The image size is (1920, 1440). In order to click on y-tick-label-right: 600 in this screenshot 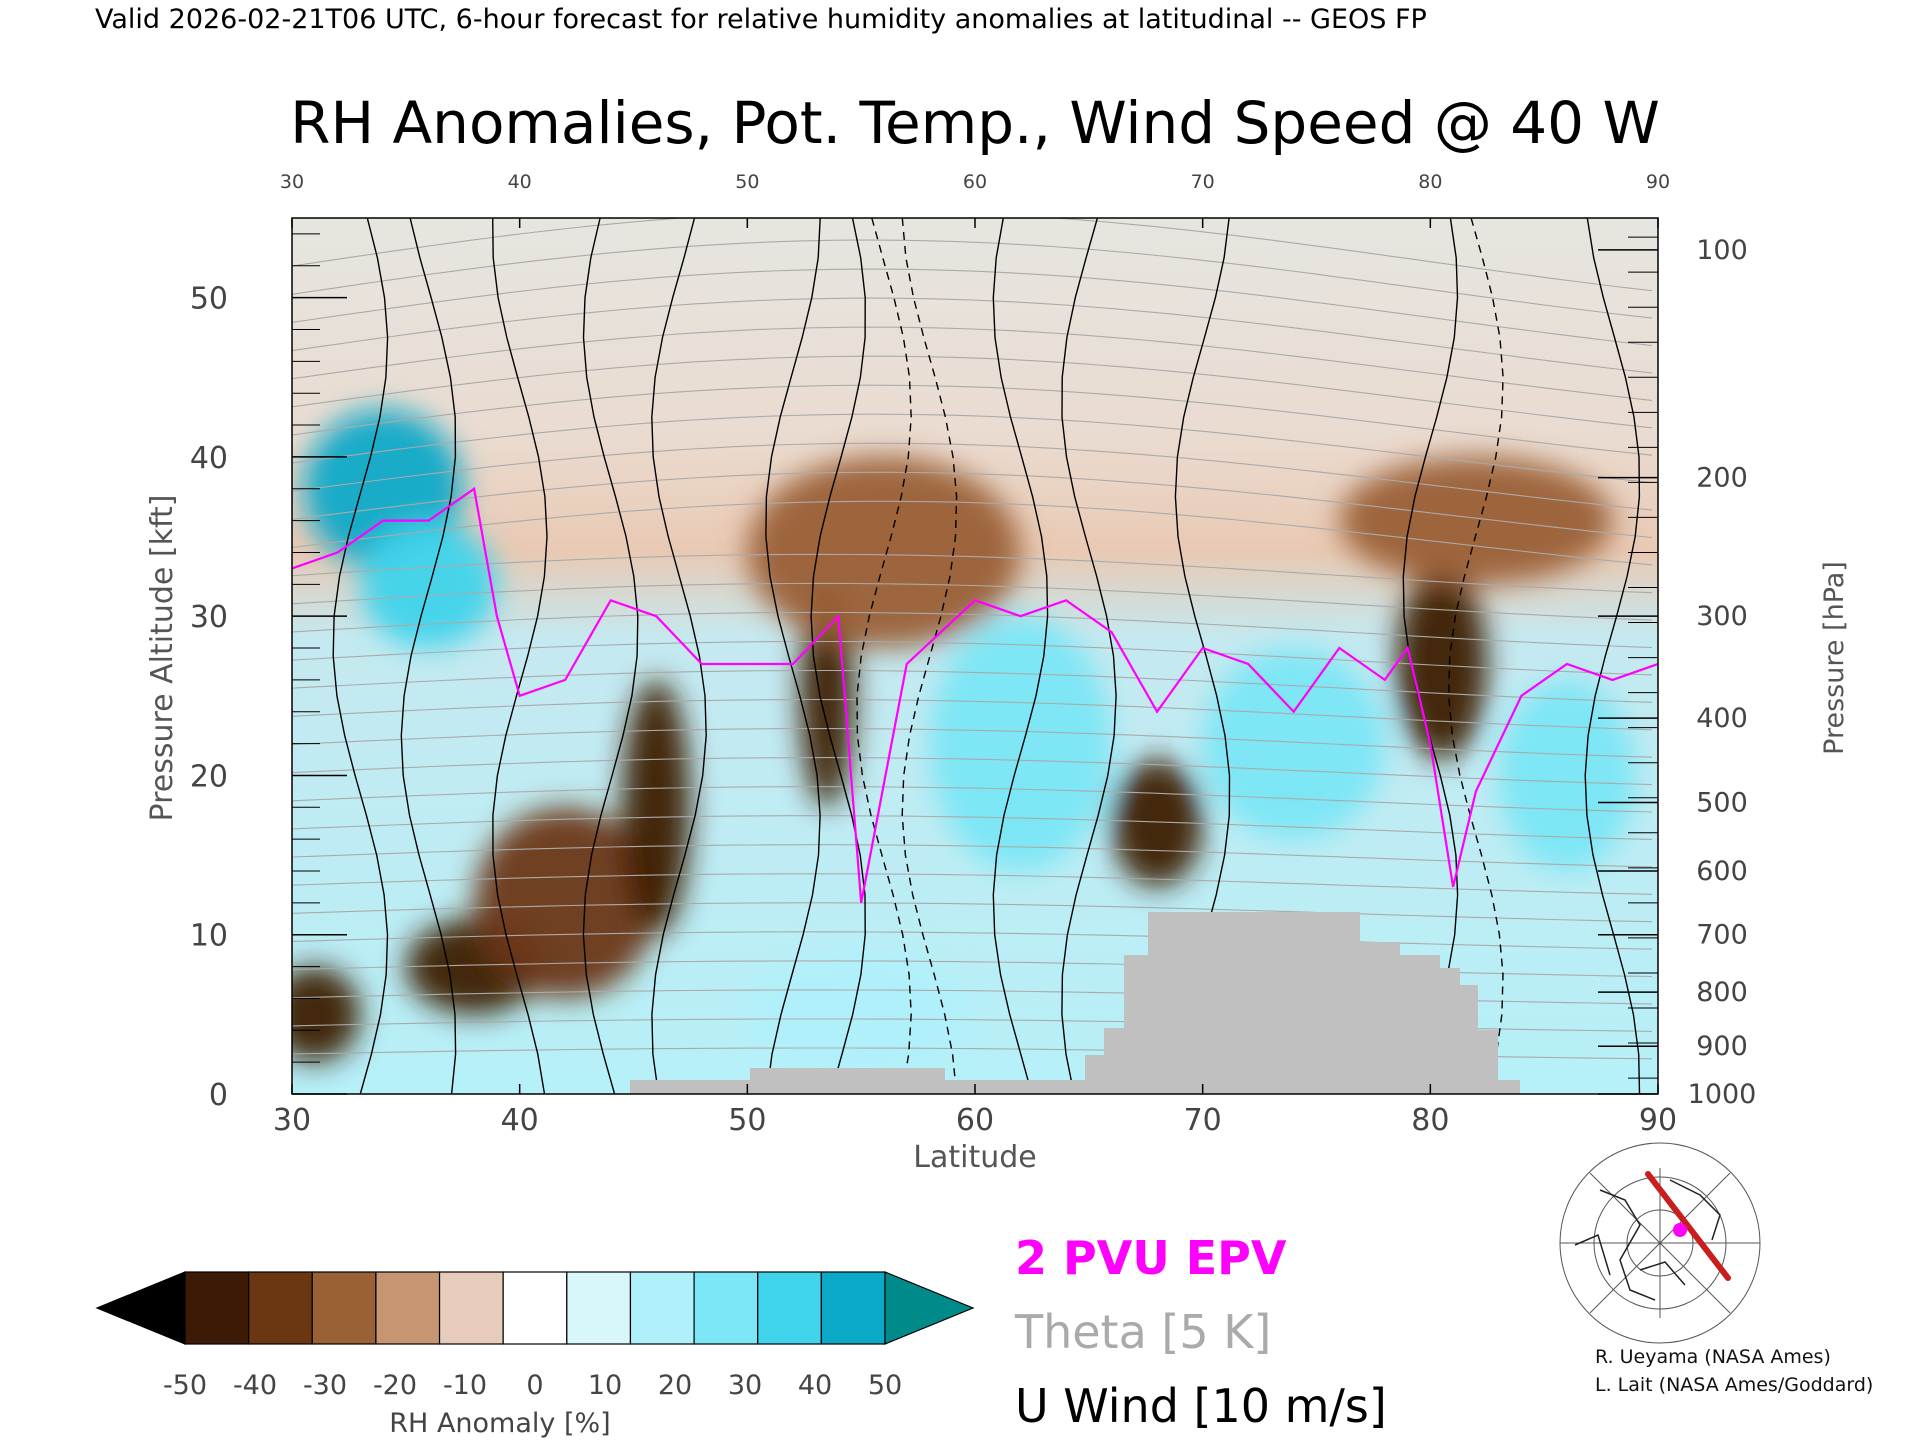, I will do `click(1722, 871)`.